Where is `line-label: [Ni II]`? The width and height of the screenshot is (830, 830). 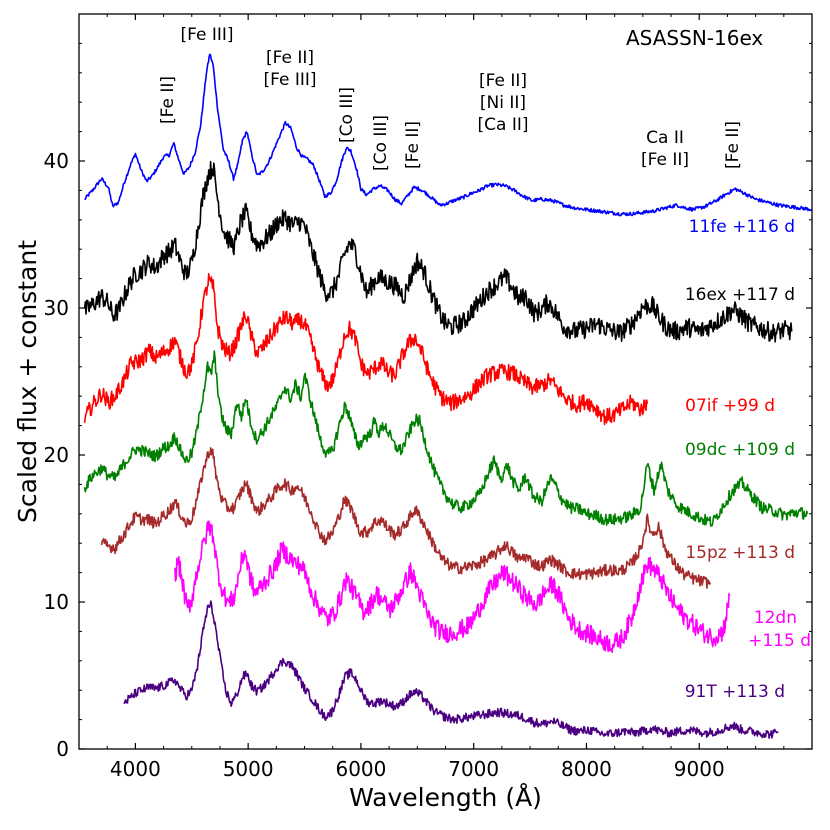 line-label: [Ni II] is located at coordinates (503, 103).